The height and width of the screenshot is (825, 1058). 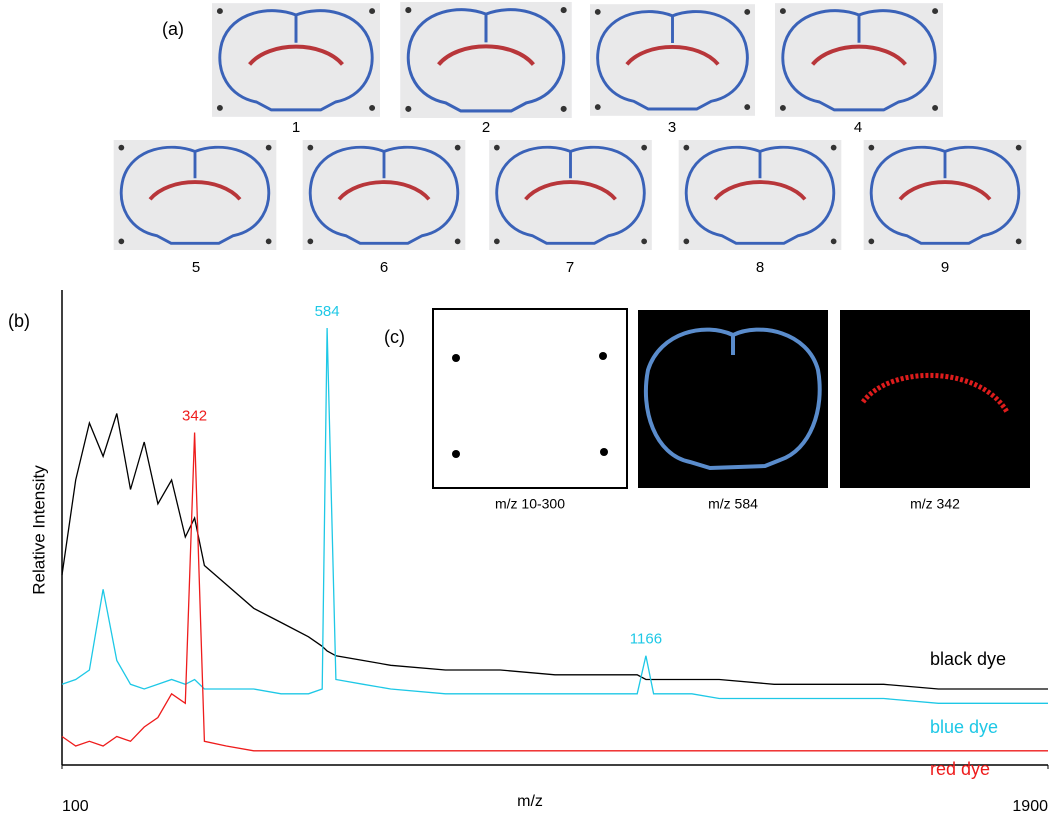 I want to click on x-tick-label: 100, so click(x=75, y=806).